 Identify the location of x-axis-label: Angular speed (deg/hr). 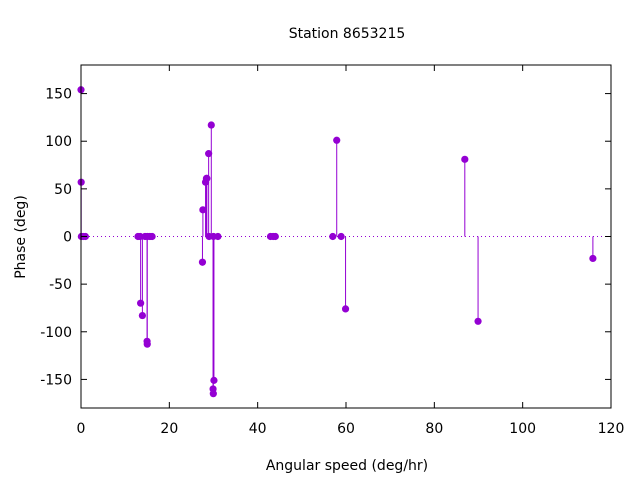
(347, 466).